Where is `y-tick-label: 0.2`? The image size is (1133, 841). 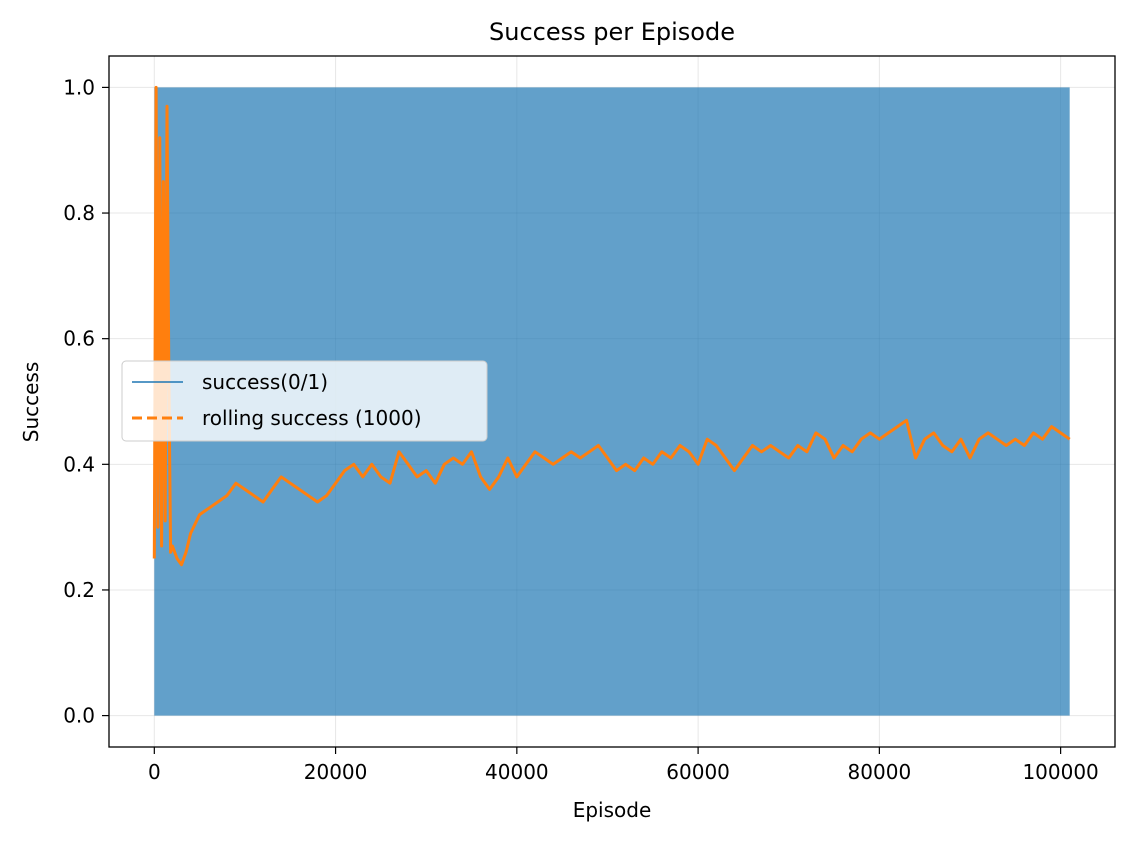 y-tick-label: 0.2 is located at coordinates (79, 590).